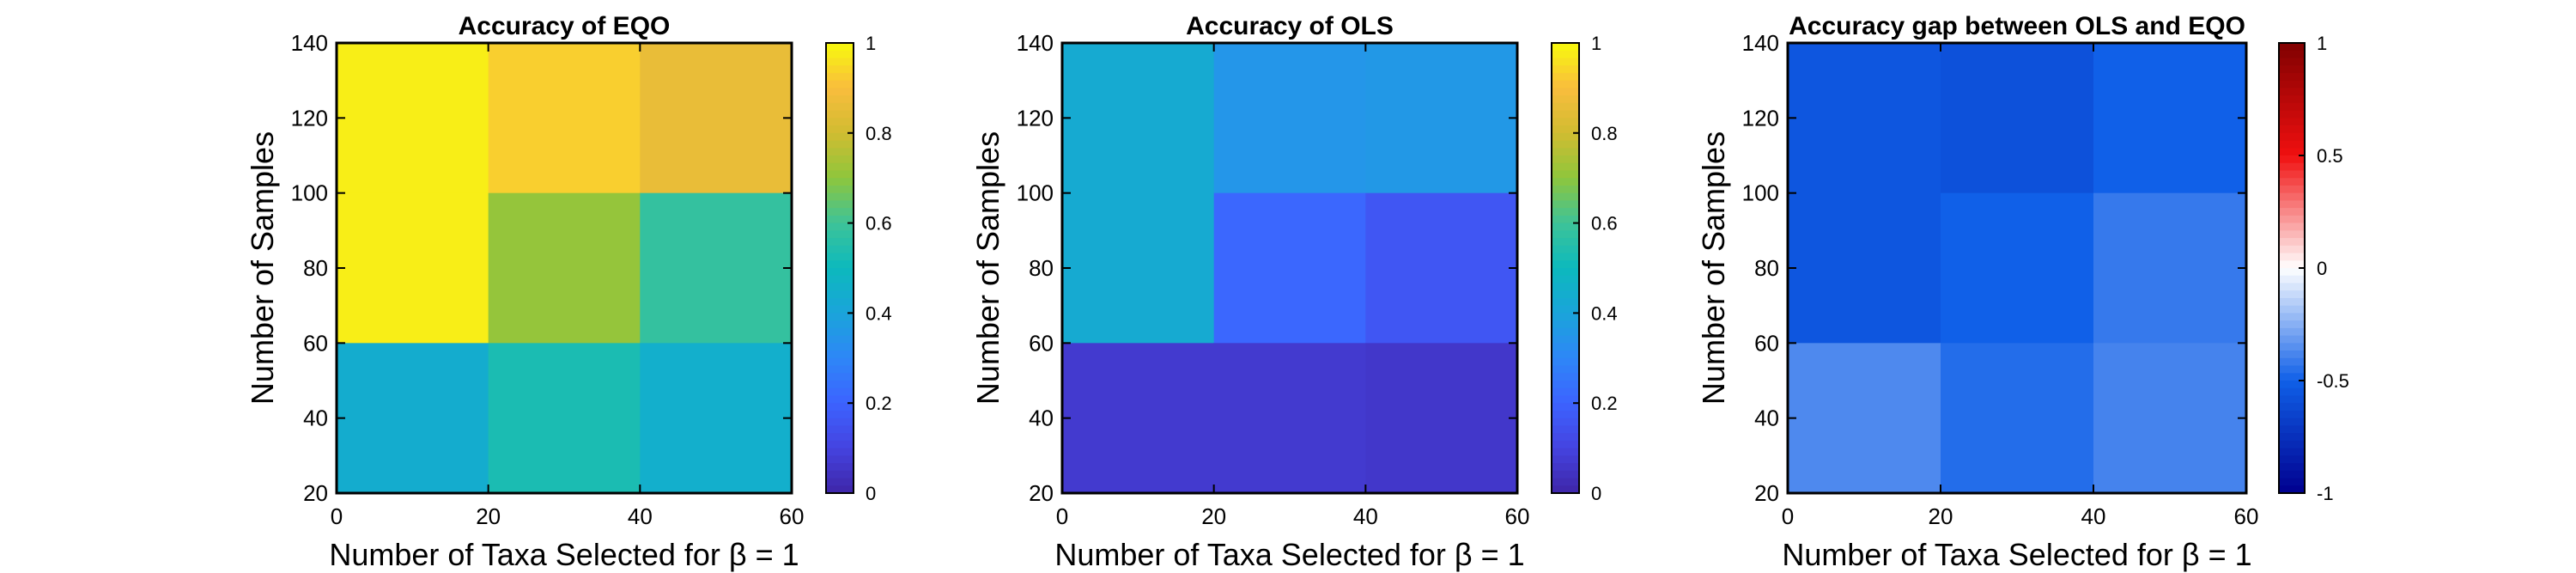 The image size is (2576, 573). Describe the element at coordinates (262, 268) in the screenshot. I see `y-axis-label: Number of Samples` at that location.